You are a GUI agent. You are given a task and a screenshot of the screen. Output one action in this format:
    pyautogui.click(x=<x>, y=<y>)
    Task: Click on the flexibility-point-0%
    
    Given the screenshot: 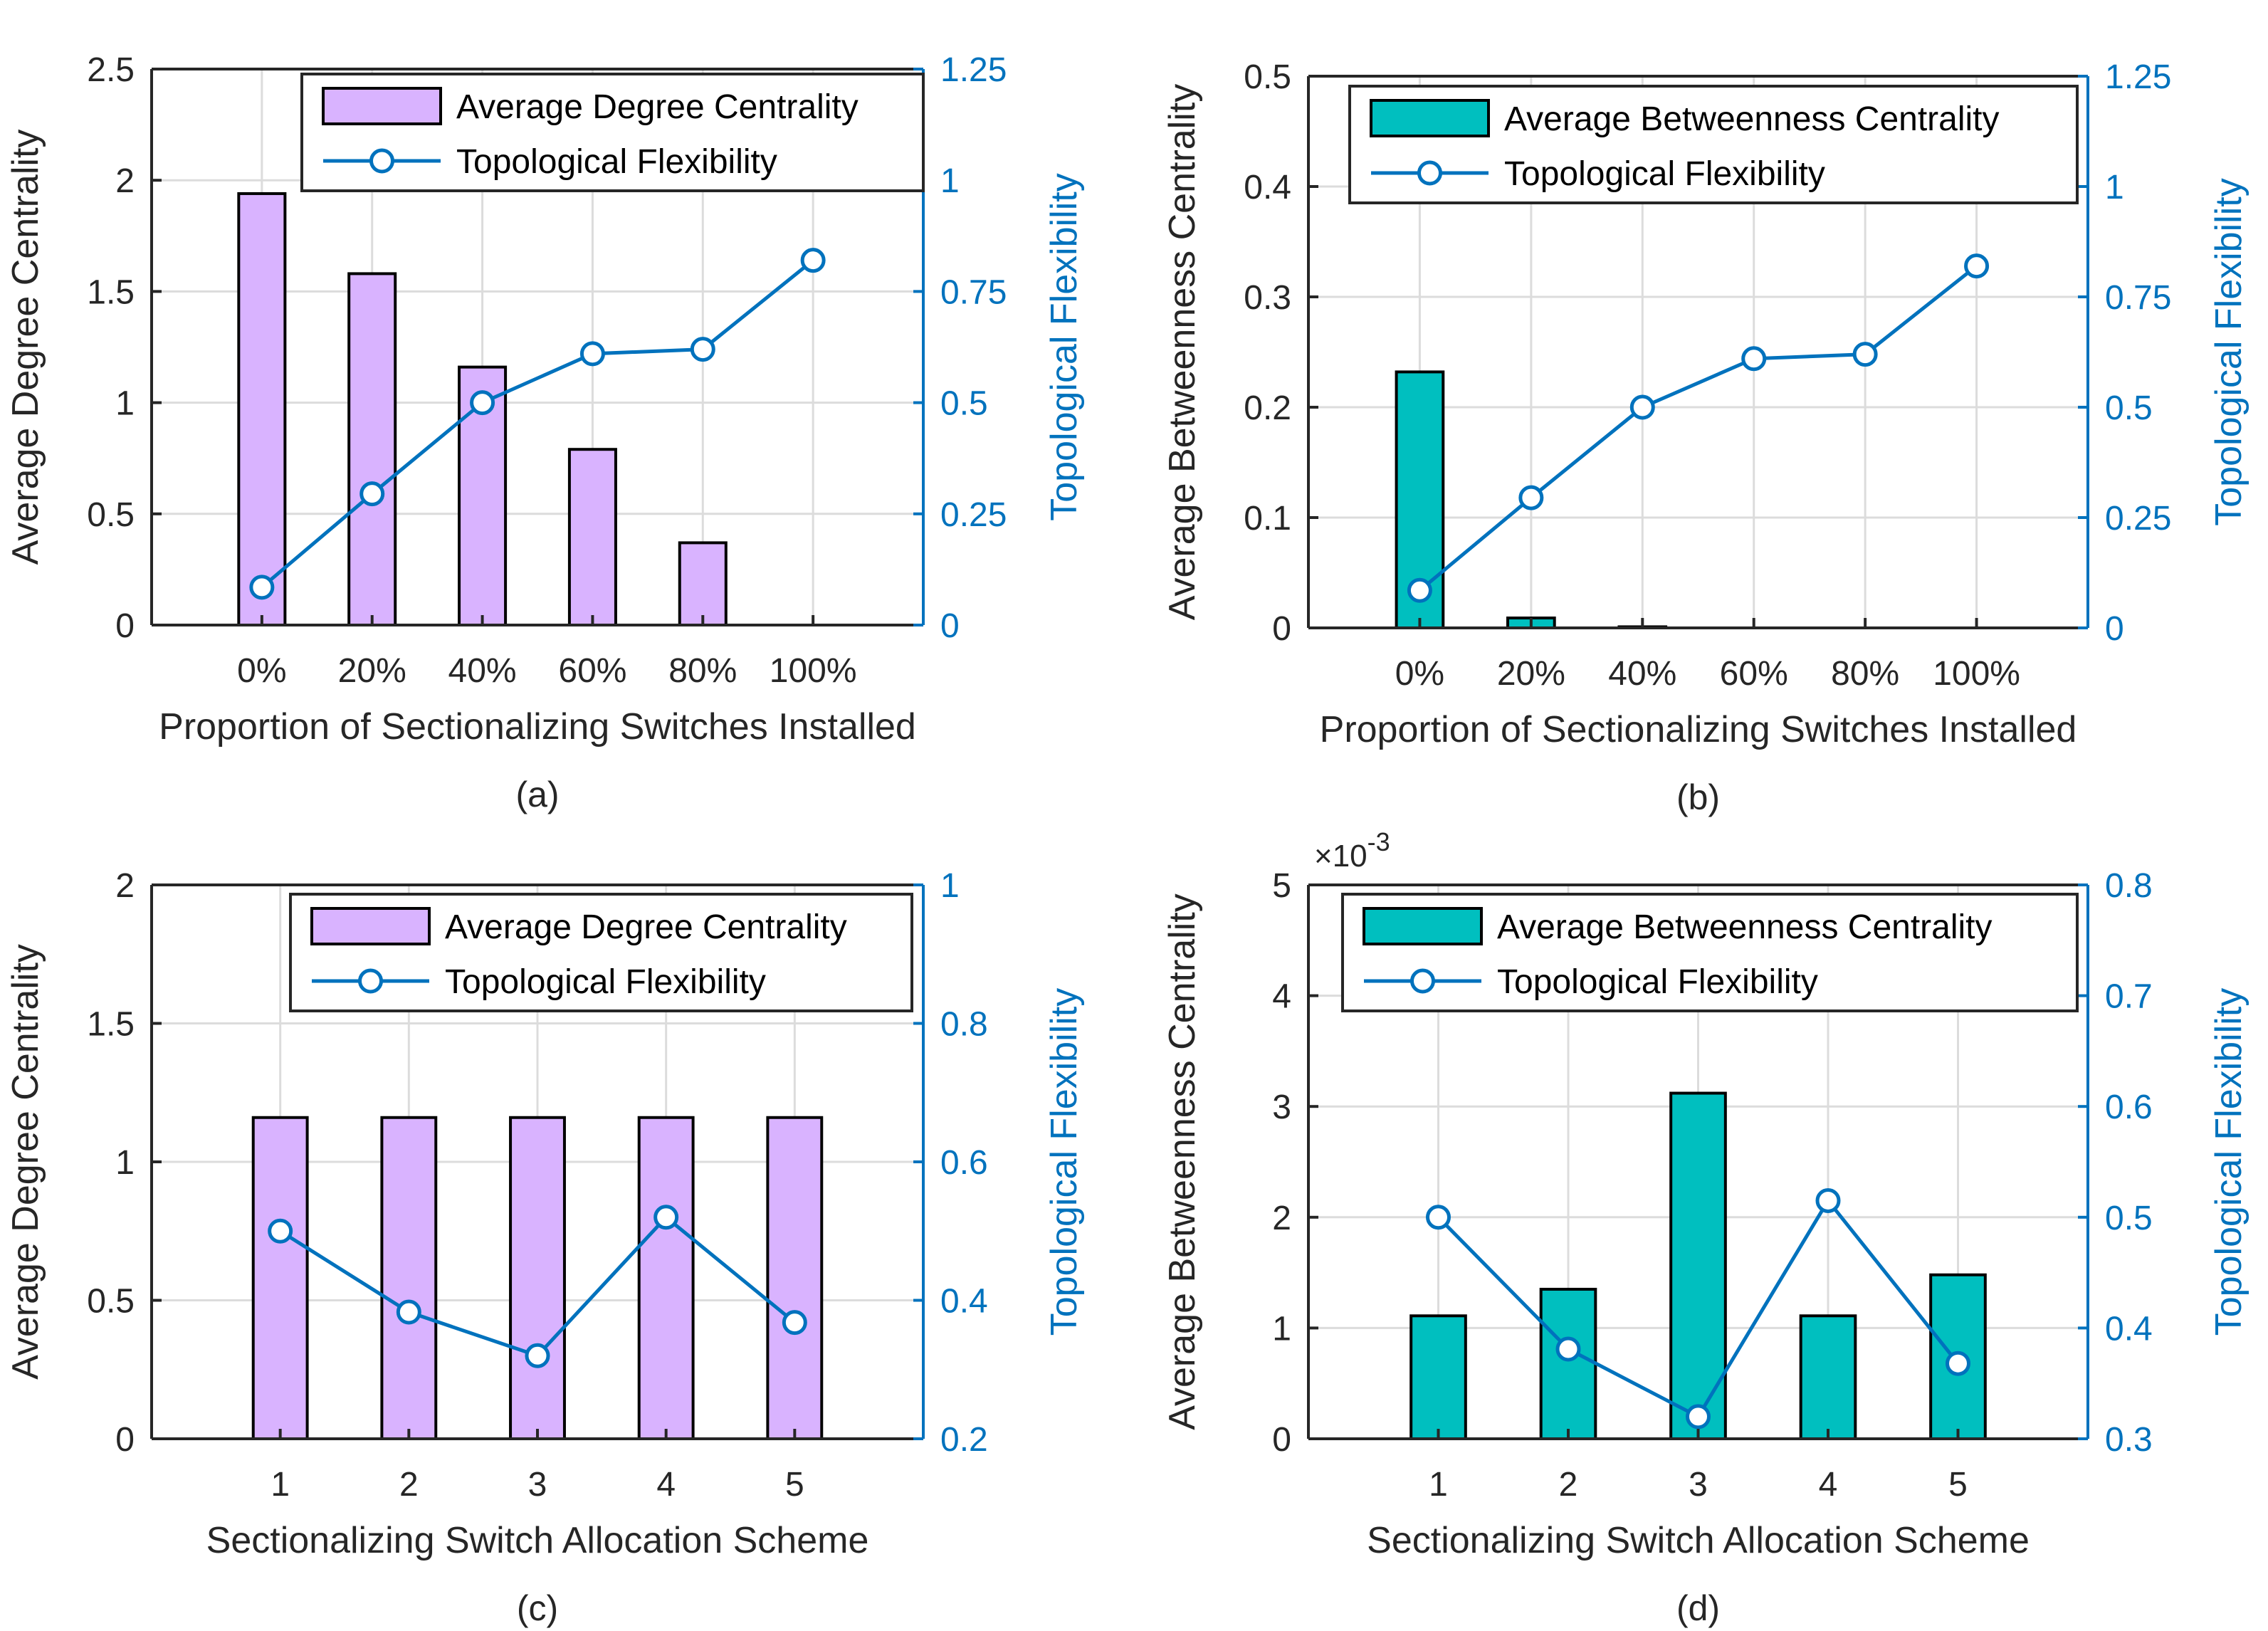 What is the action you would take?
    pyautogui.click(x=1419, y=590)
    